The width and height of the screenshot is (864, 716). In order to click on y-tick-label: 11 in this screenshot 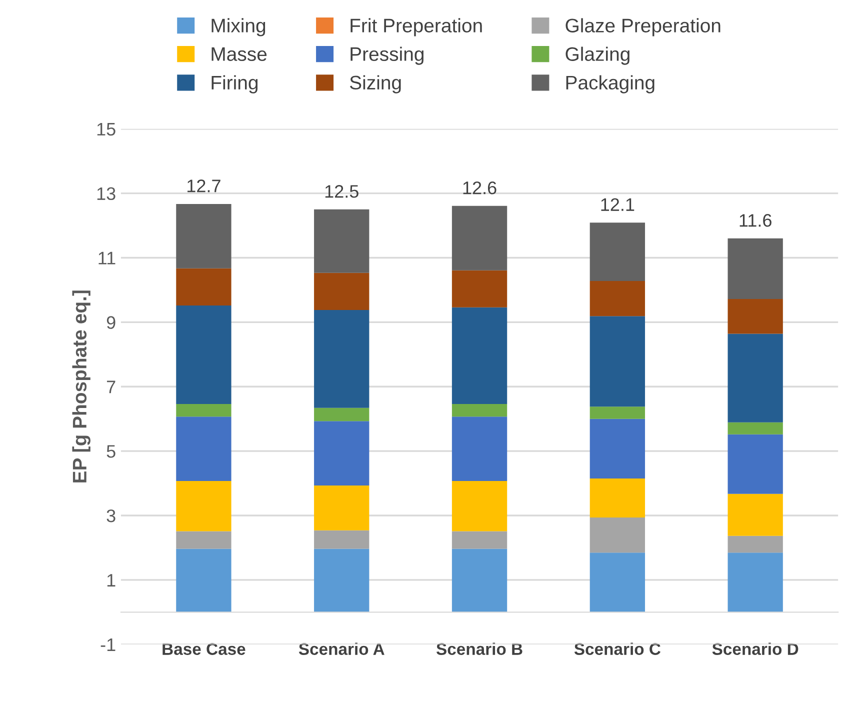, I will do `click(107, 258)`.